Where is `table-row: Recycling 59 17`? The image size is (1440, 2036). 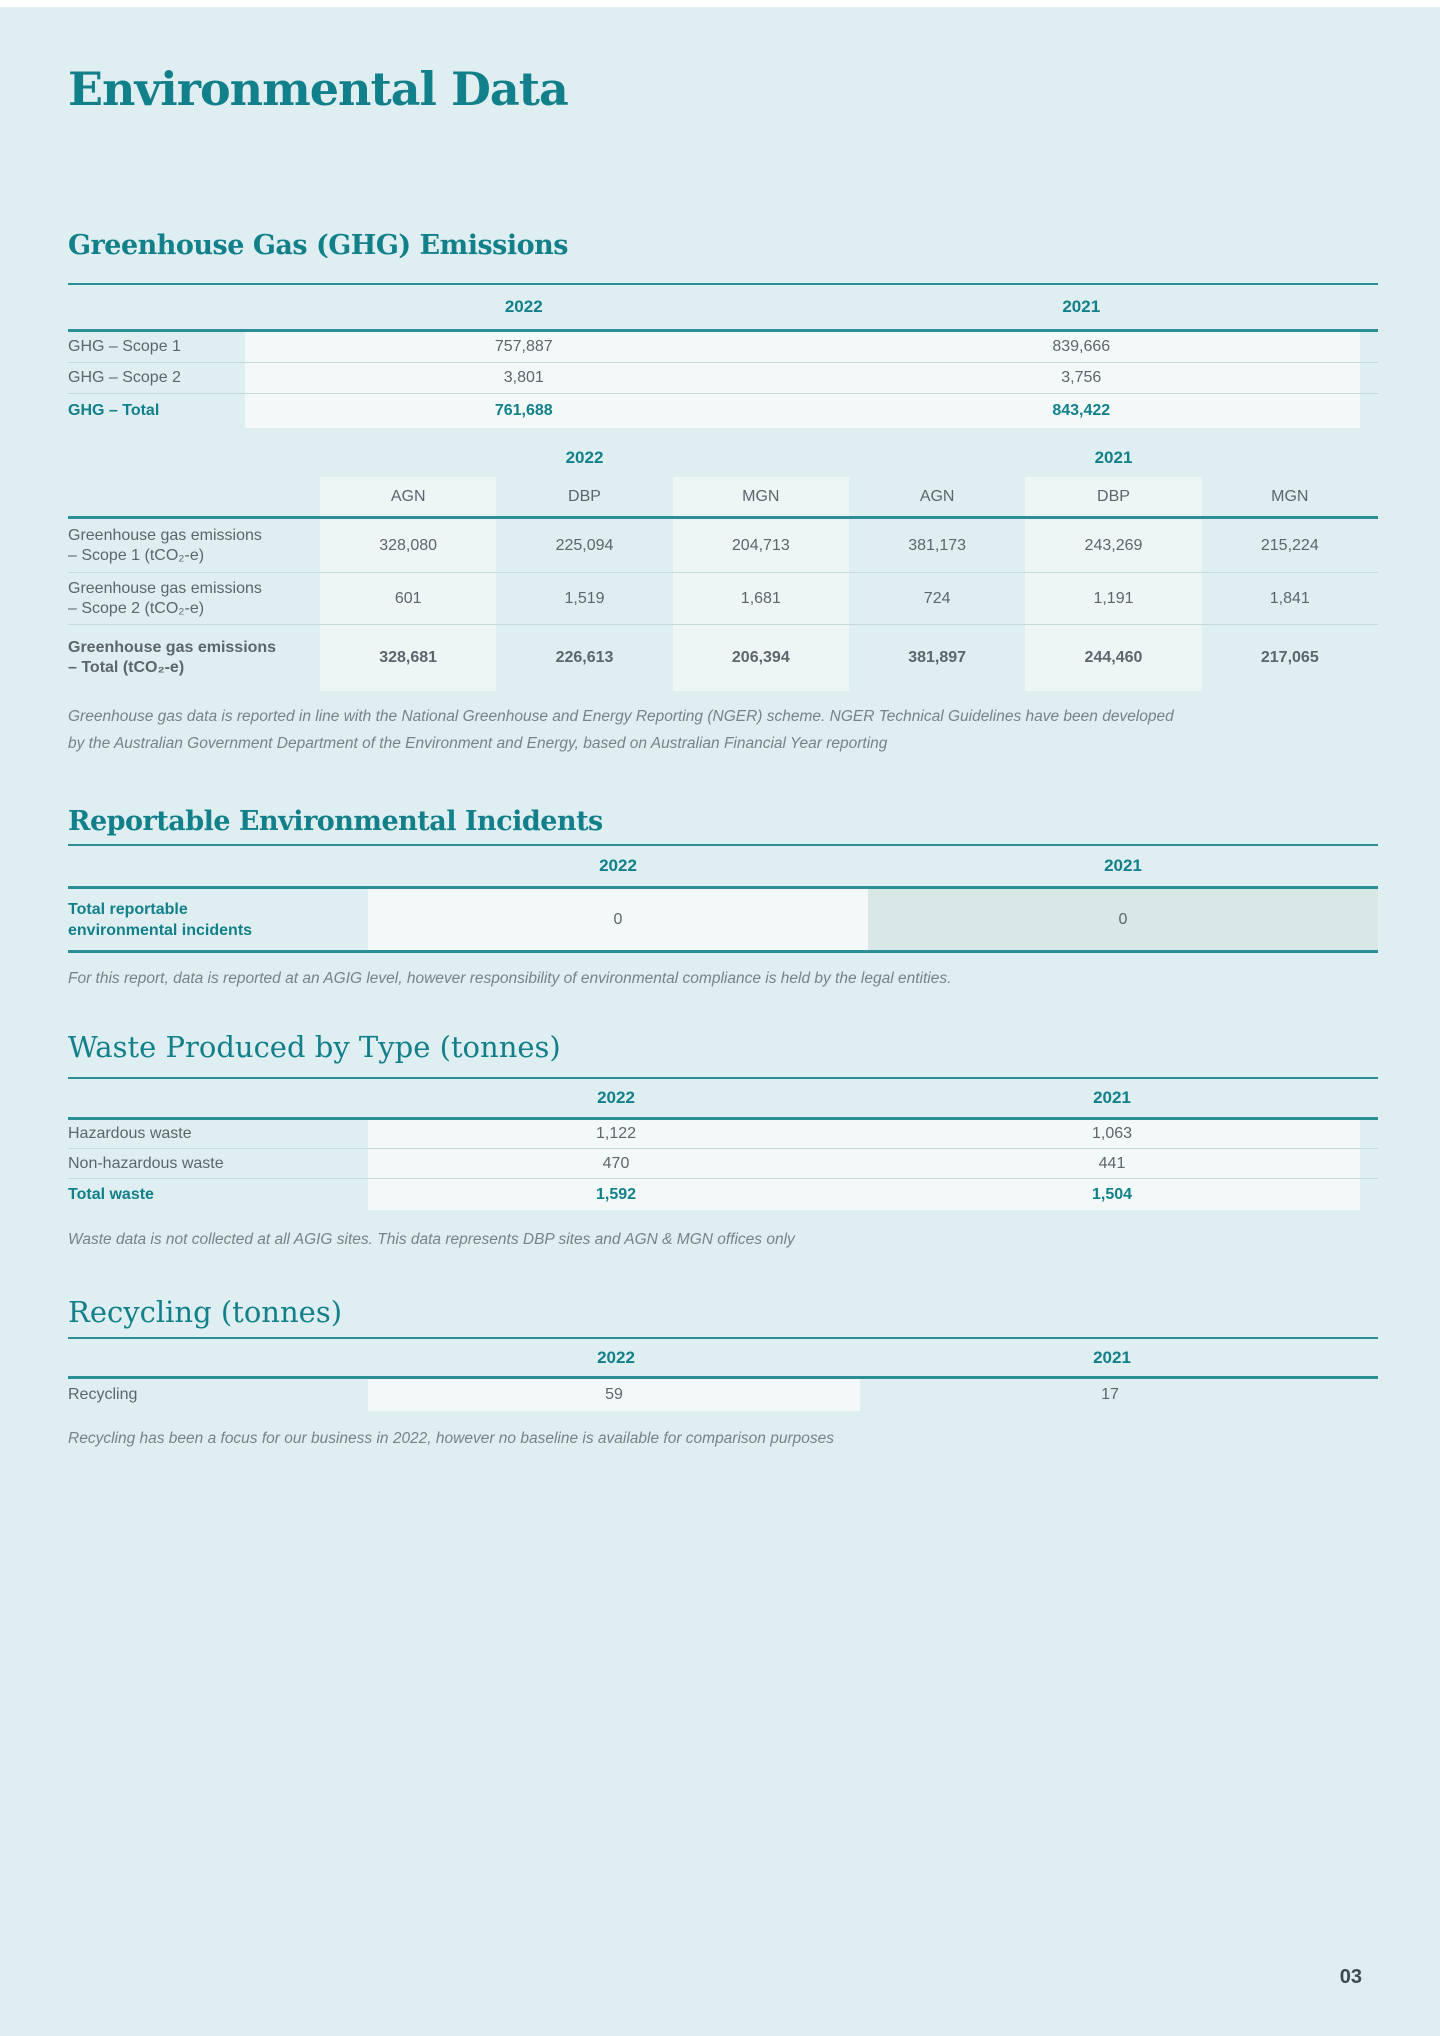 table-row: Recycling 59 17 is located at coordinates (723, 1395).